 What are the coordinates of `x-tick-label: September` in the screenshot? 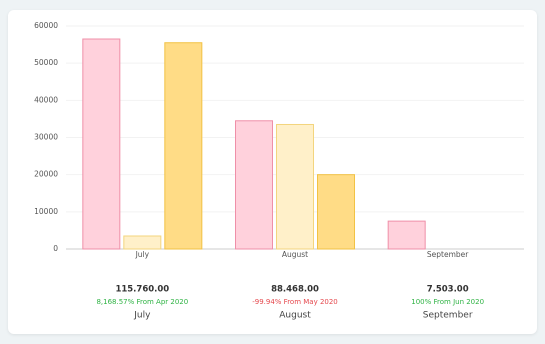 It's located at (448, 254).